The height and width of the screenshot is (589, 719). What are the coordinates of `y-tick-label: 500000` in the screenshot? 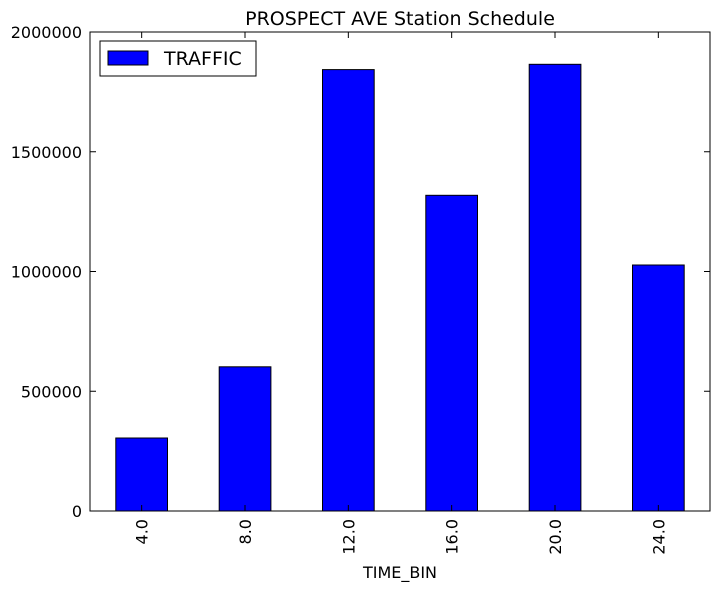 It's located at (51, 391).